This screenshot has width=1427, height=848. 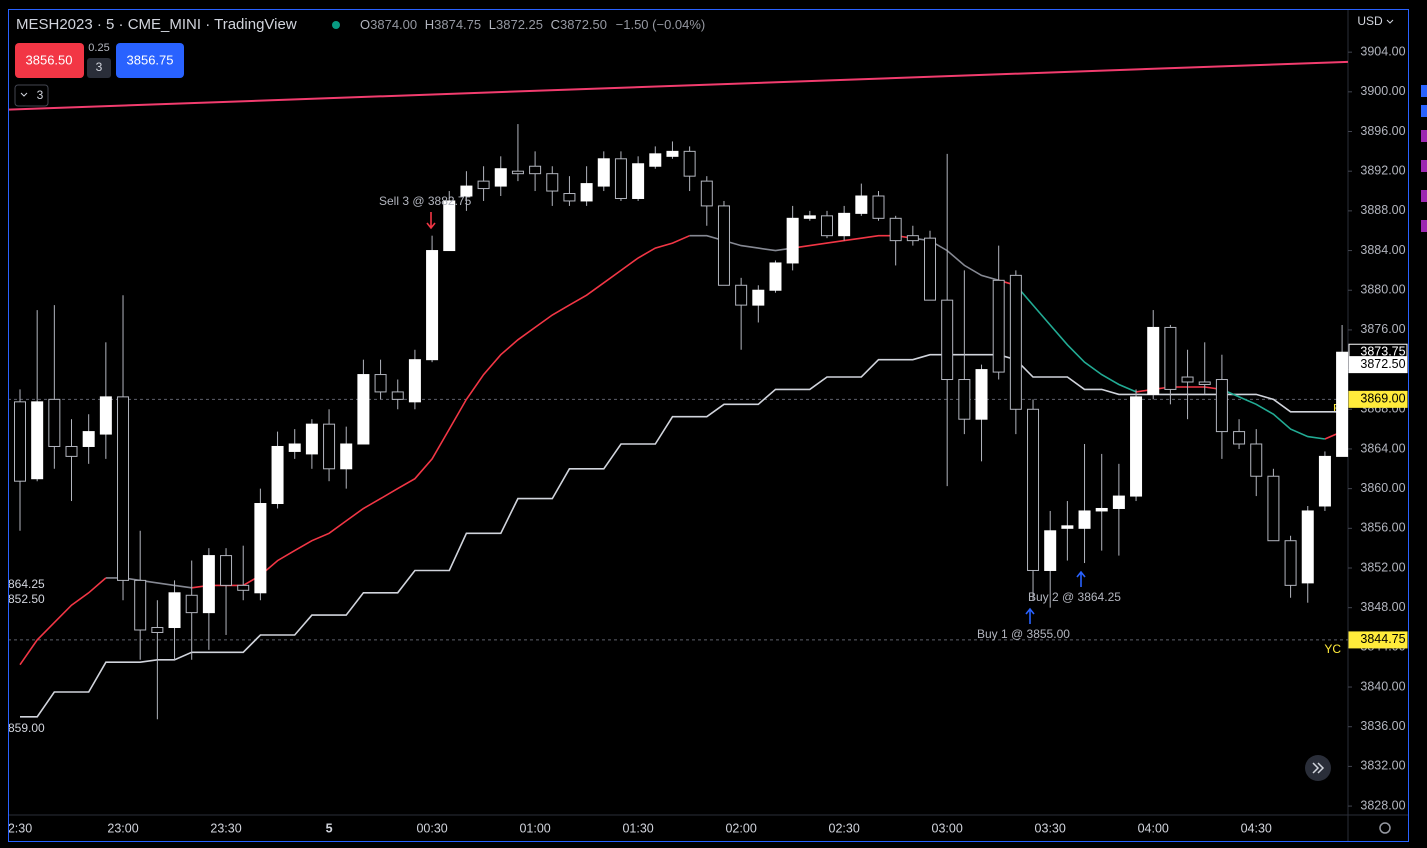 I want to click on sell-price: 3856.50, so click(x=49, y=59).